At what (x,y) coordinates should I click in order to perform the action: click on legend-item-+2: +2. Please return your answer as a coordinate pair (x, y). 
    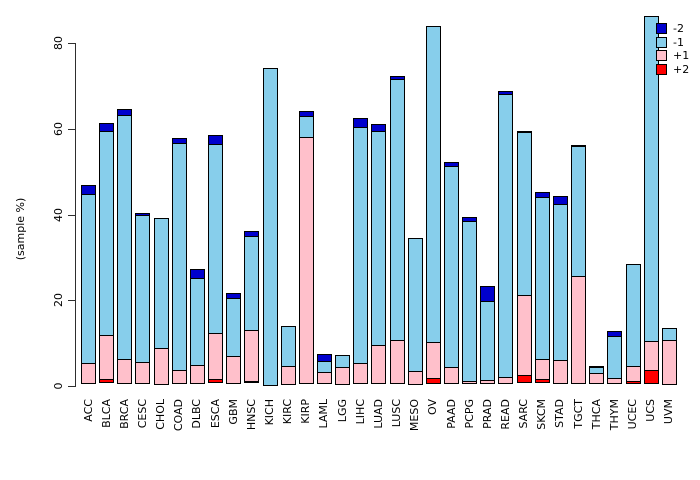
    Looking at the image, I should click on (672, 70).